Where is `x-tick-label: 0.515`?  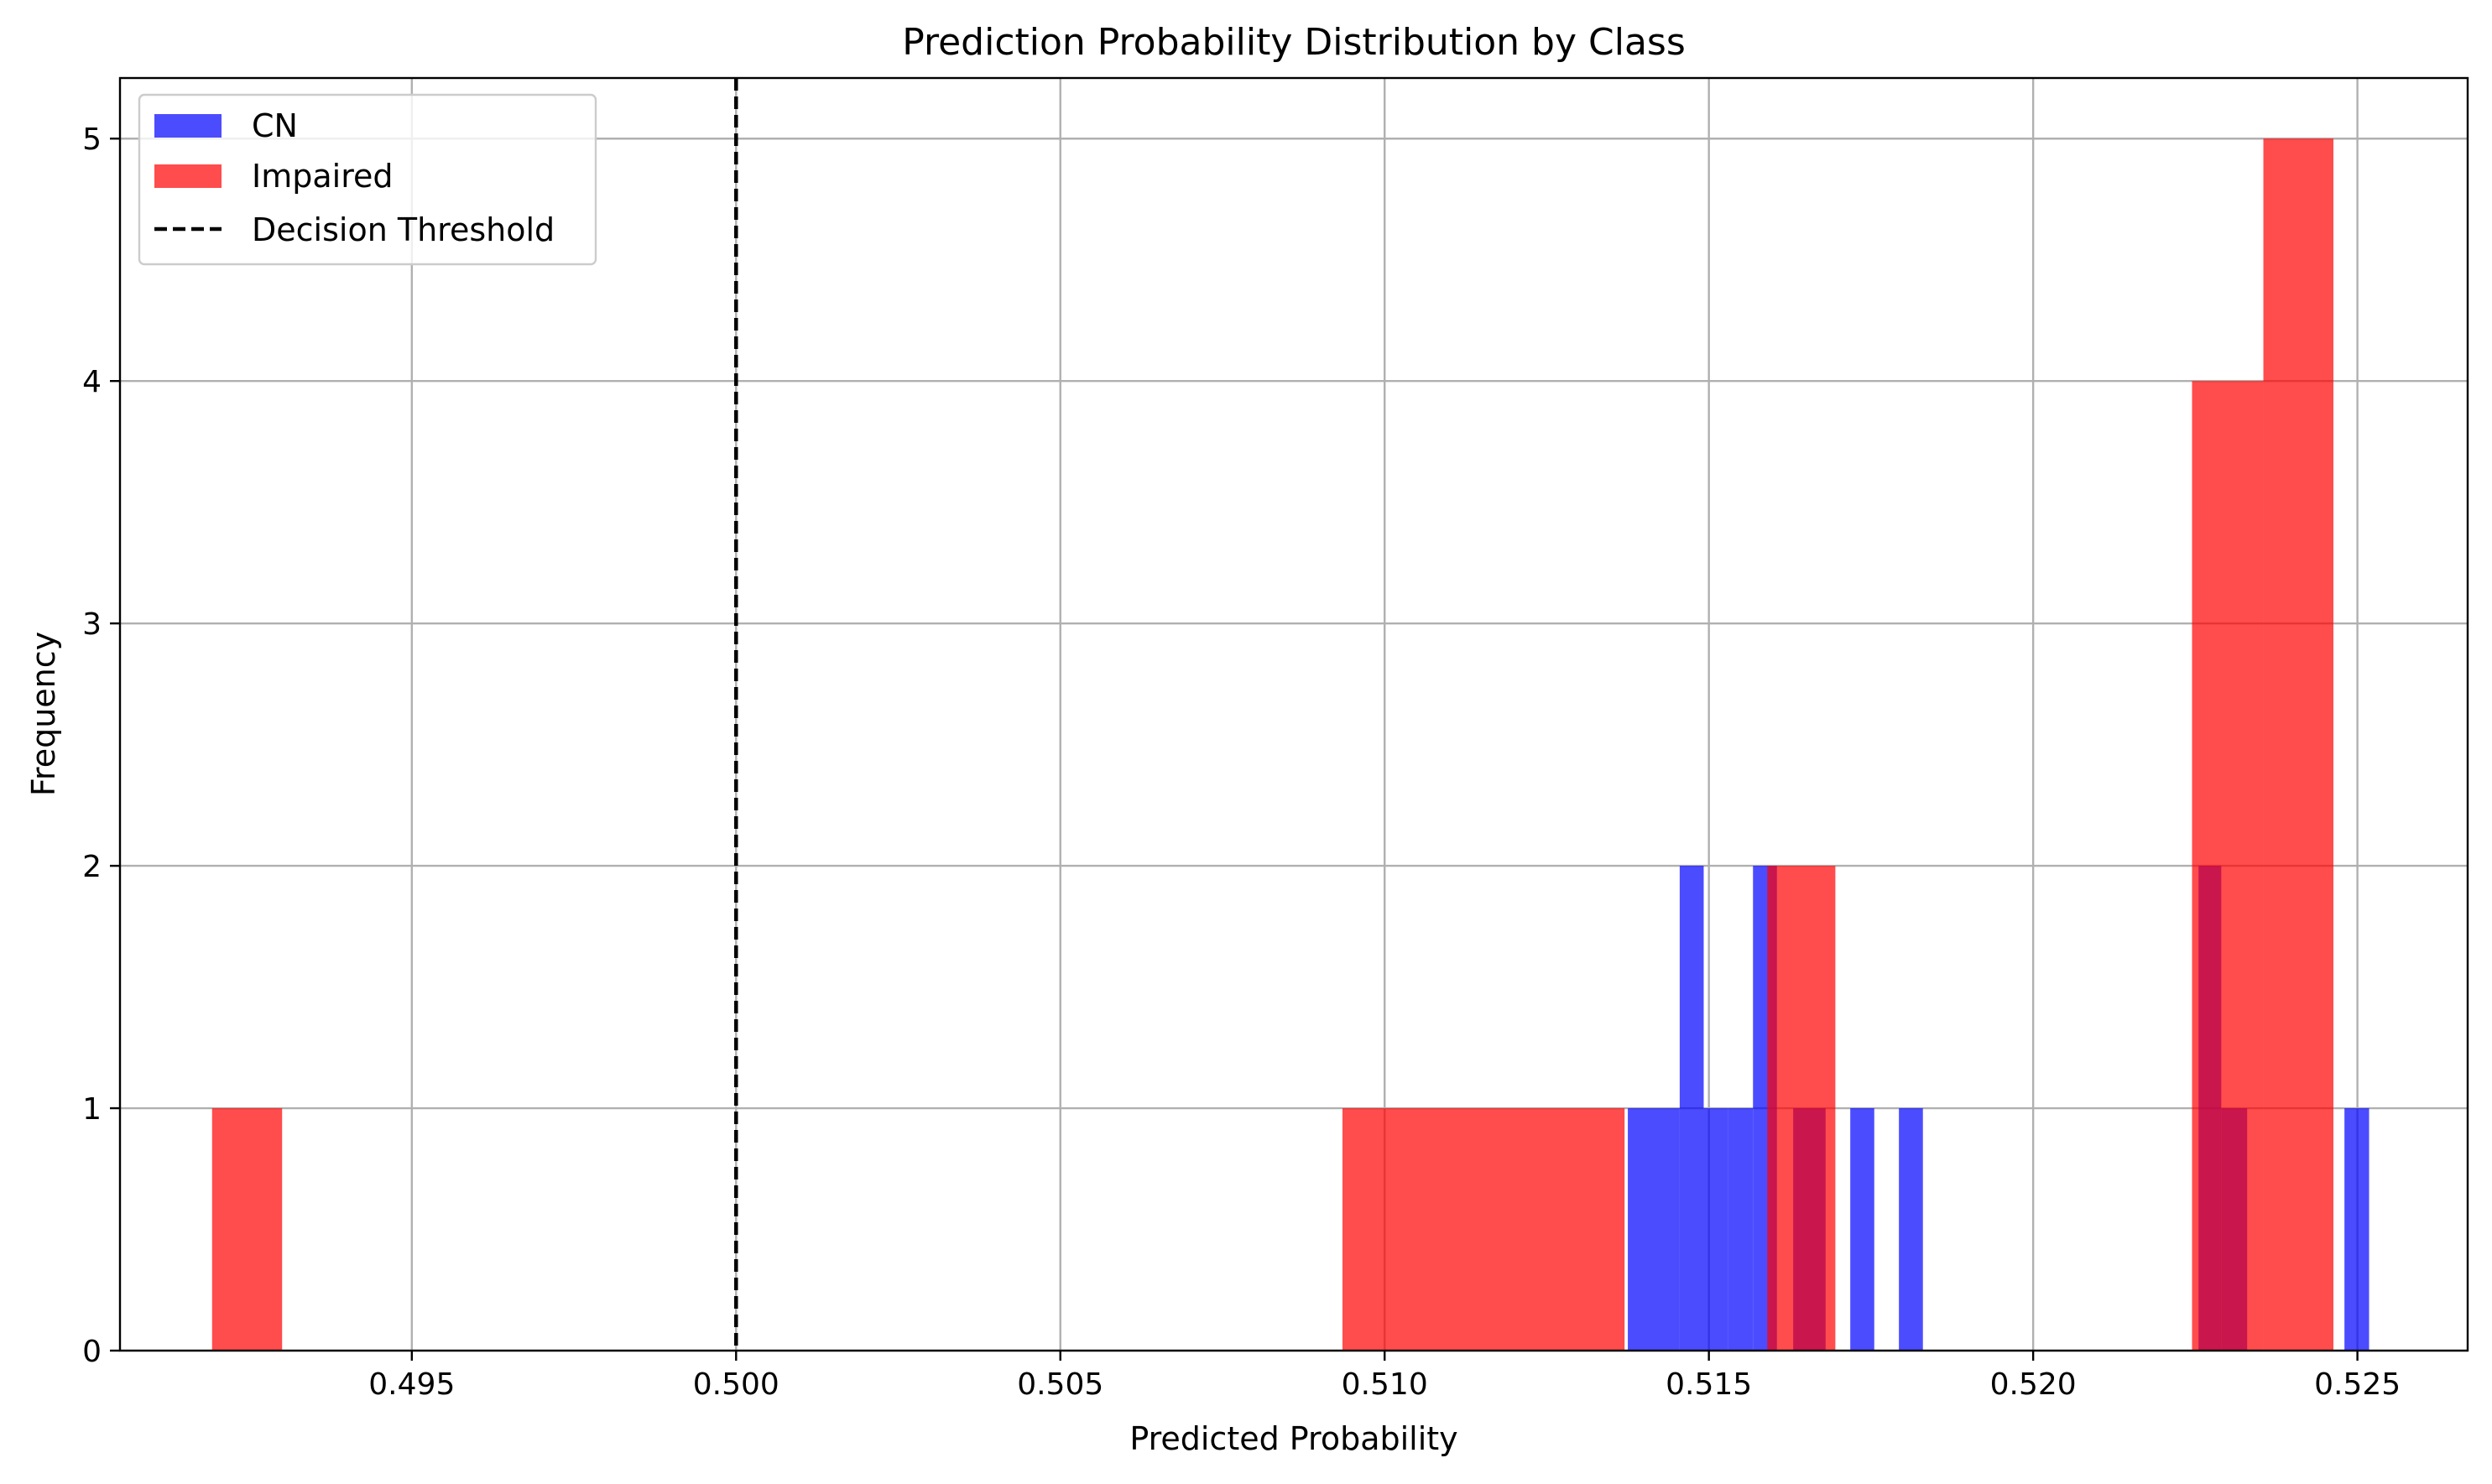 x-tick-label: 0.515 is located at coordinates (1709, 1384).